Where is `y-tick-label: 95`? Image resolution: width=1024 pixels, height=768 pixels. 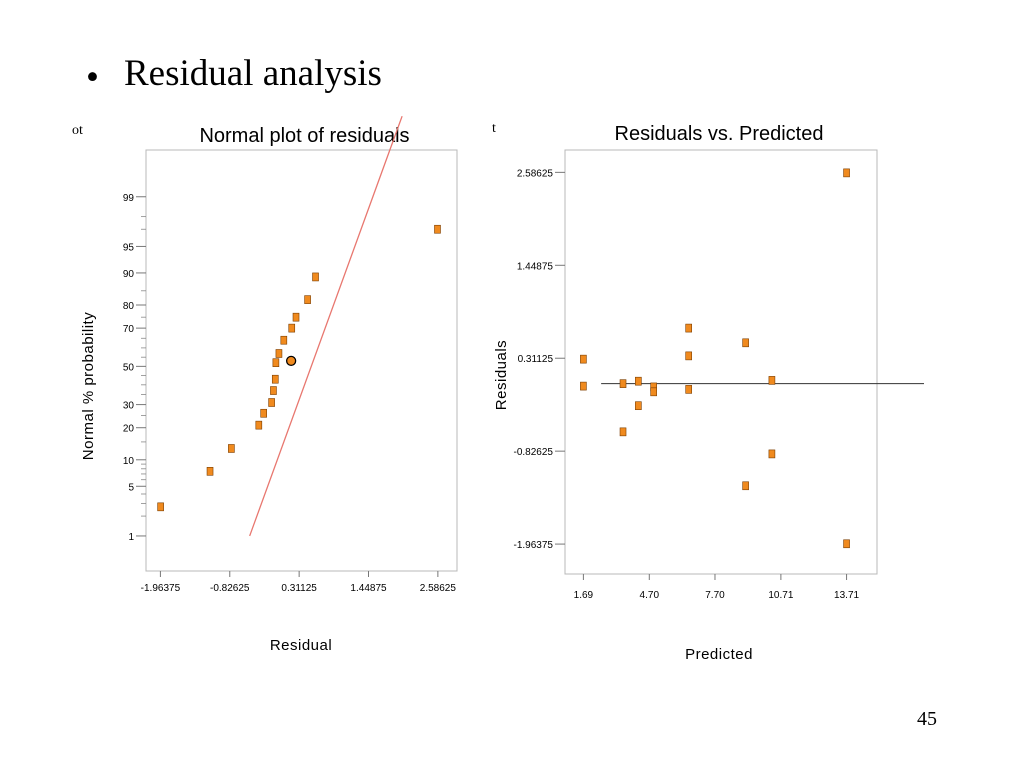
y-tick-label: 95 is located at coordinates (129, 247).